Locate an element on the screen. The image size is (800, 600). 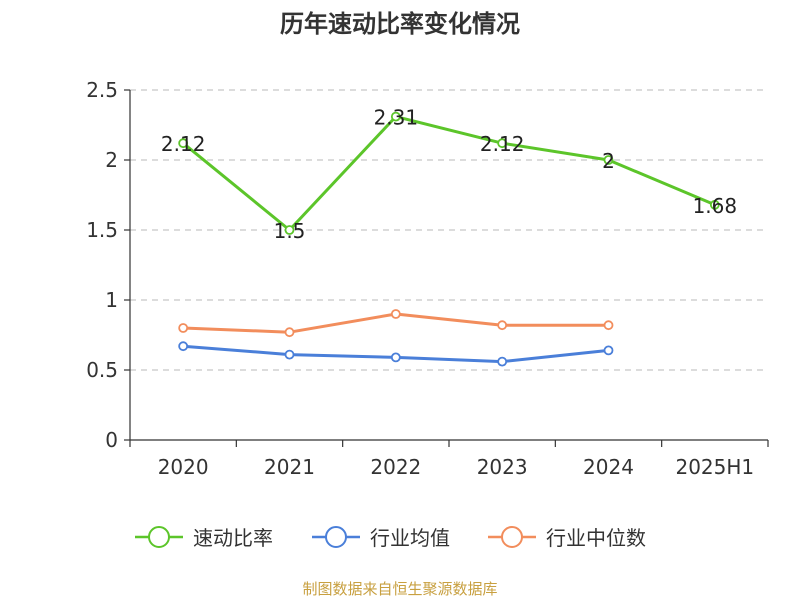
data-label-0-5: 1.68 is located at coordinates (715, 206).